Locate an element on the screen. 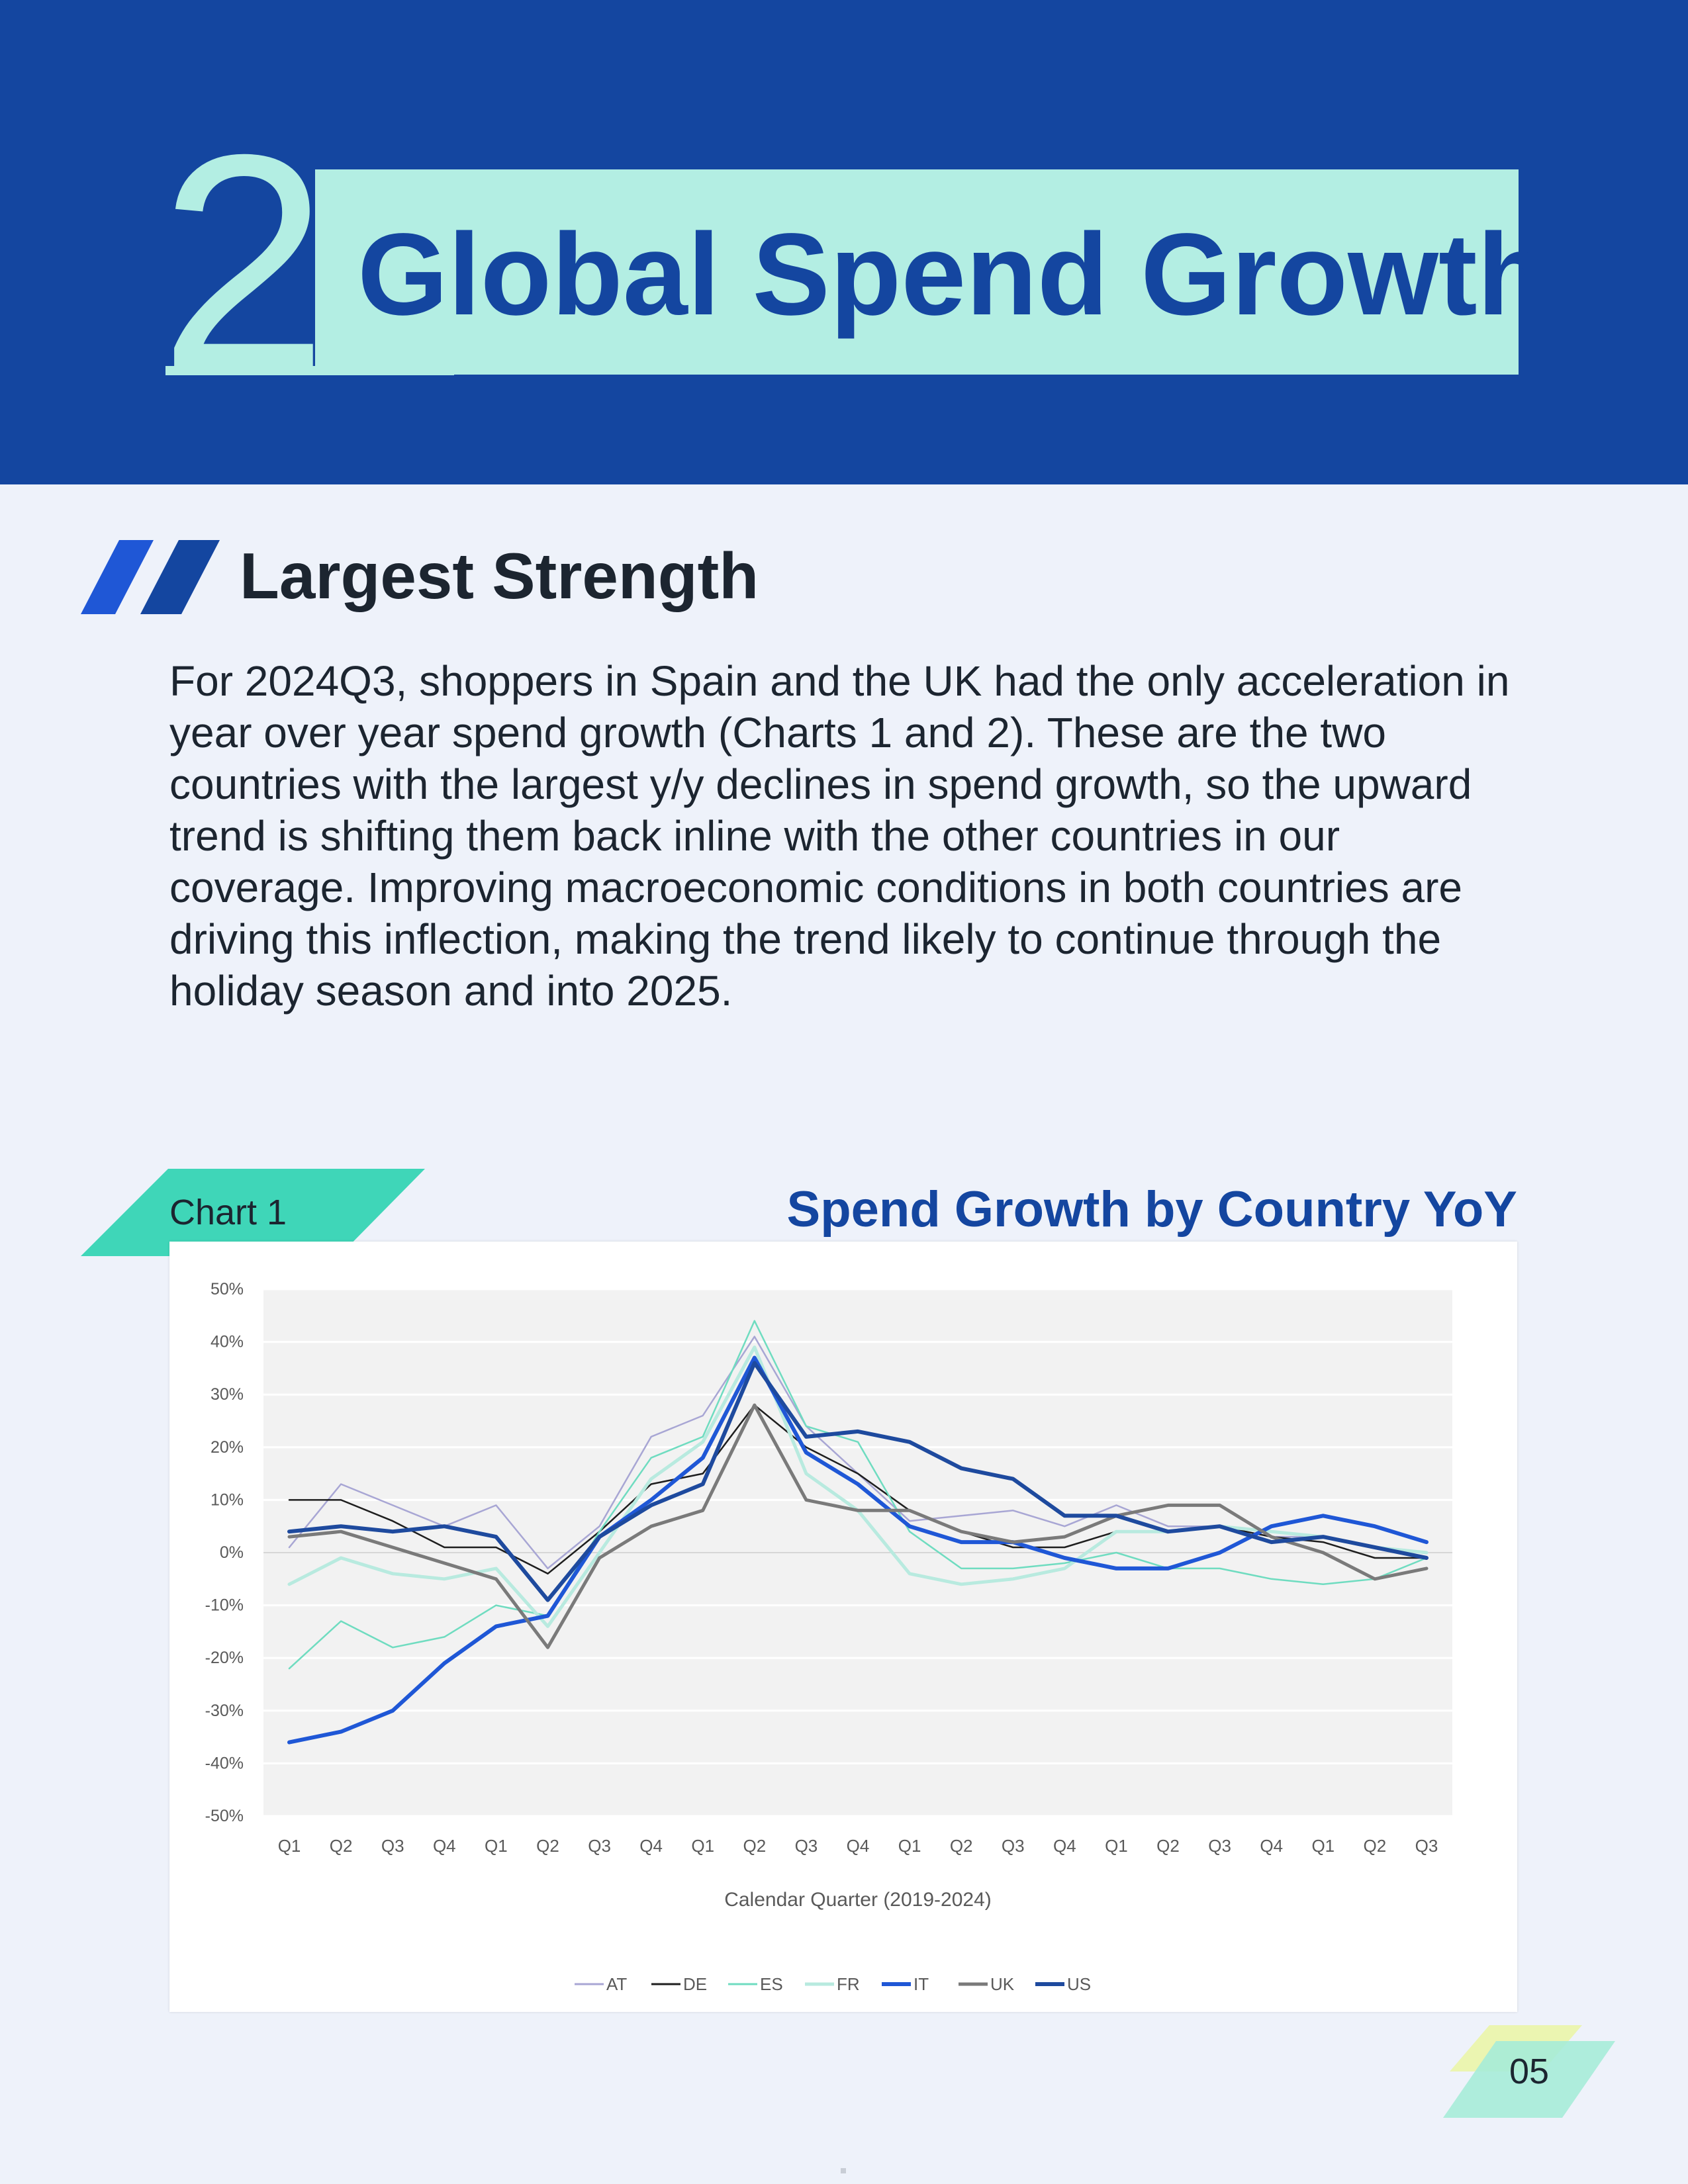 The width and height of the screenshot is (1688, 2184). y-tick-label: -30% is located at coordinates (224, 1711).